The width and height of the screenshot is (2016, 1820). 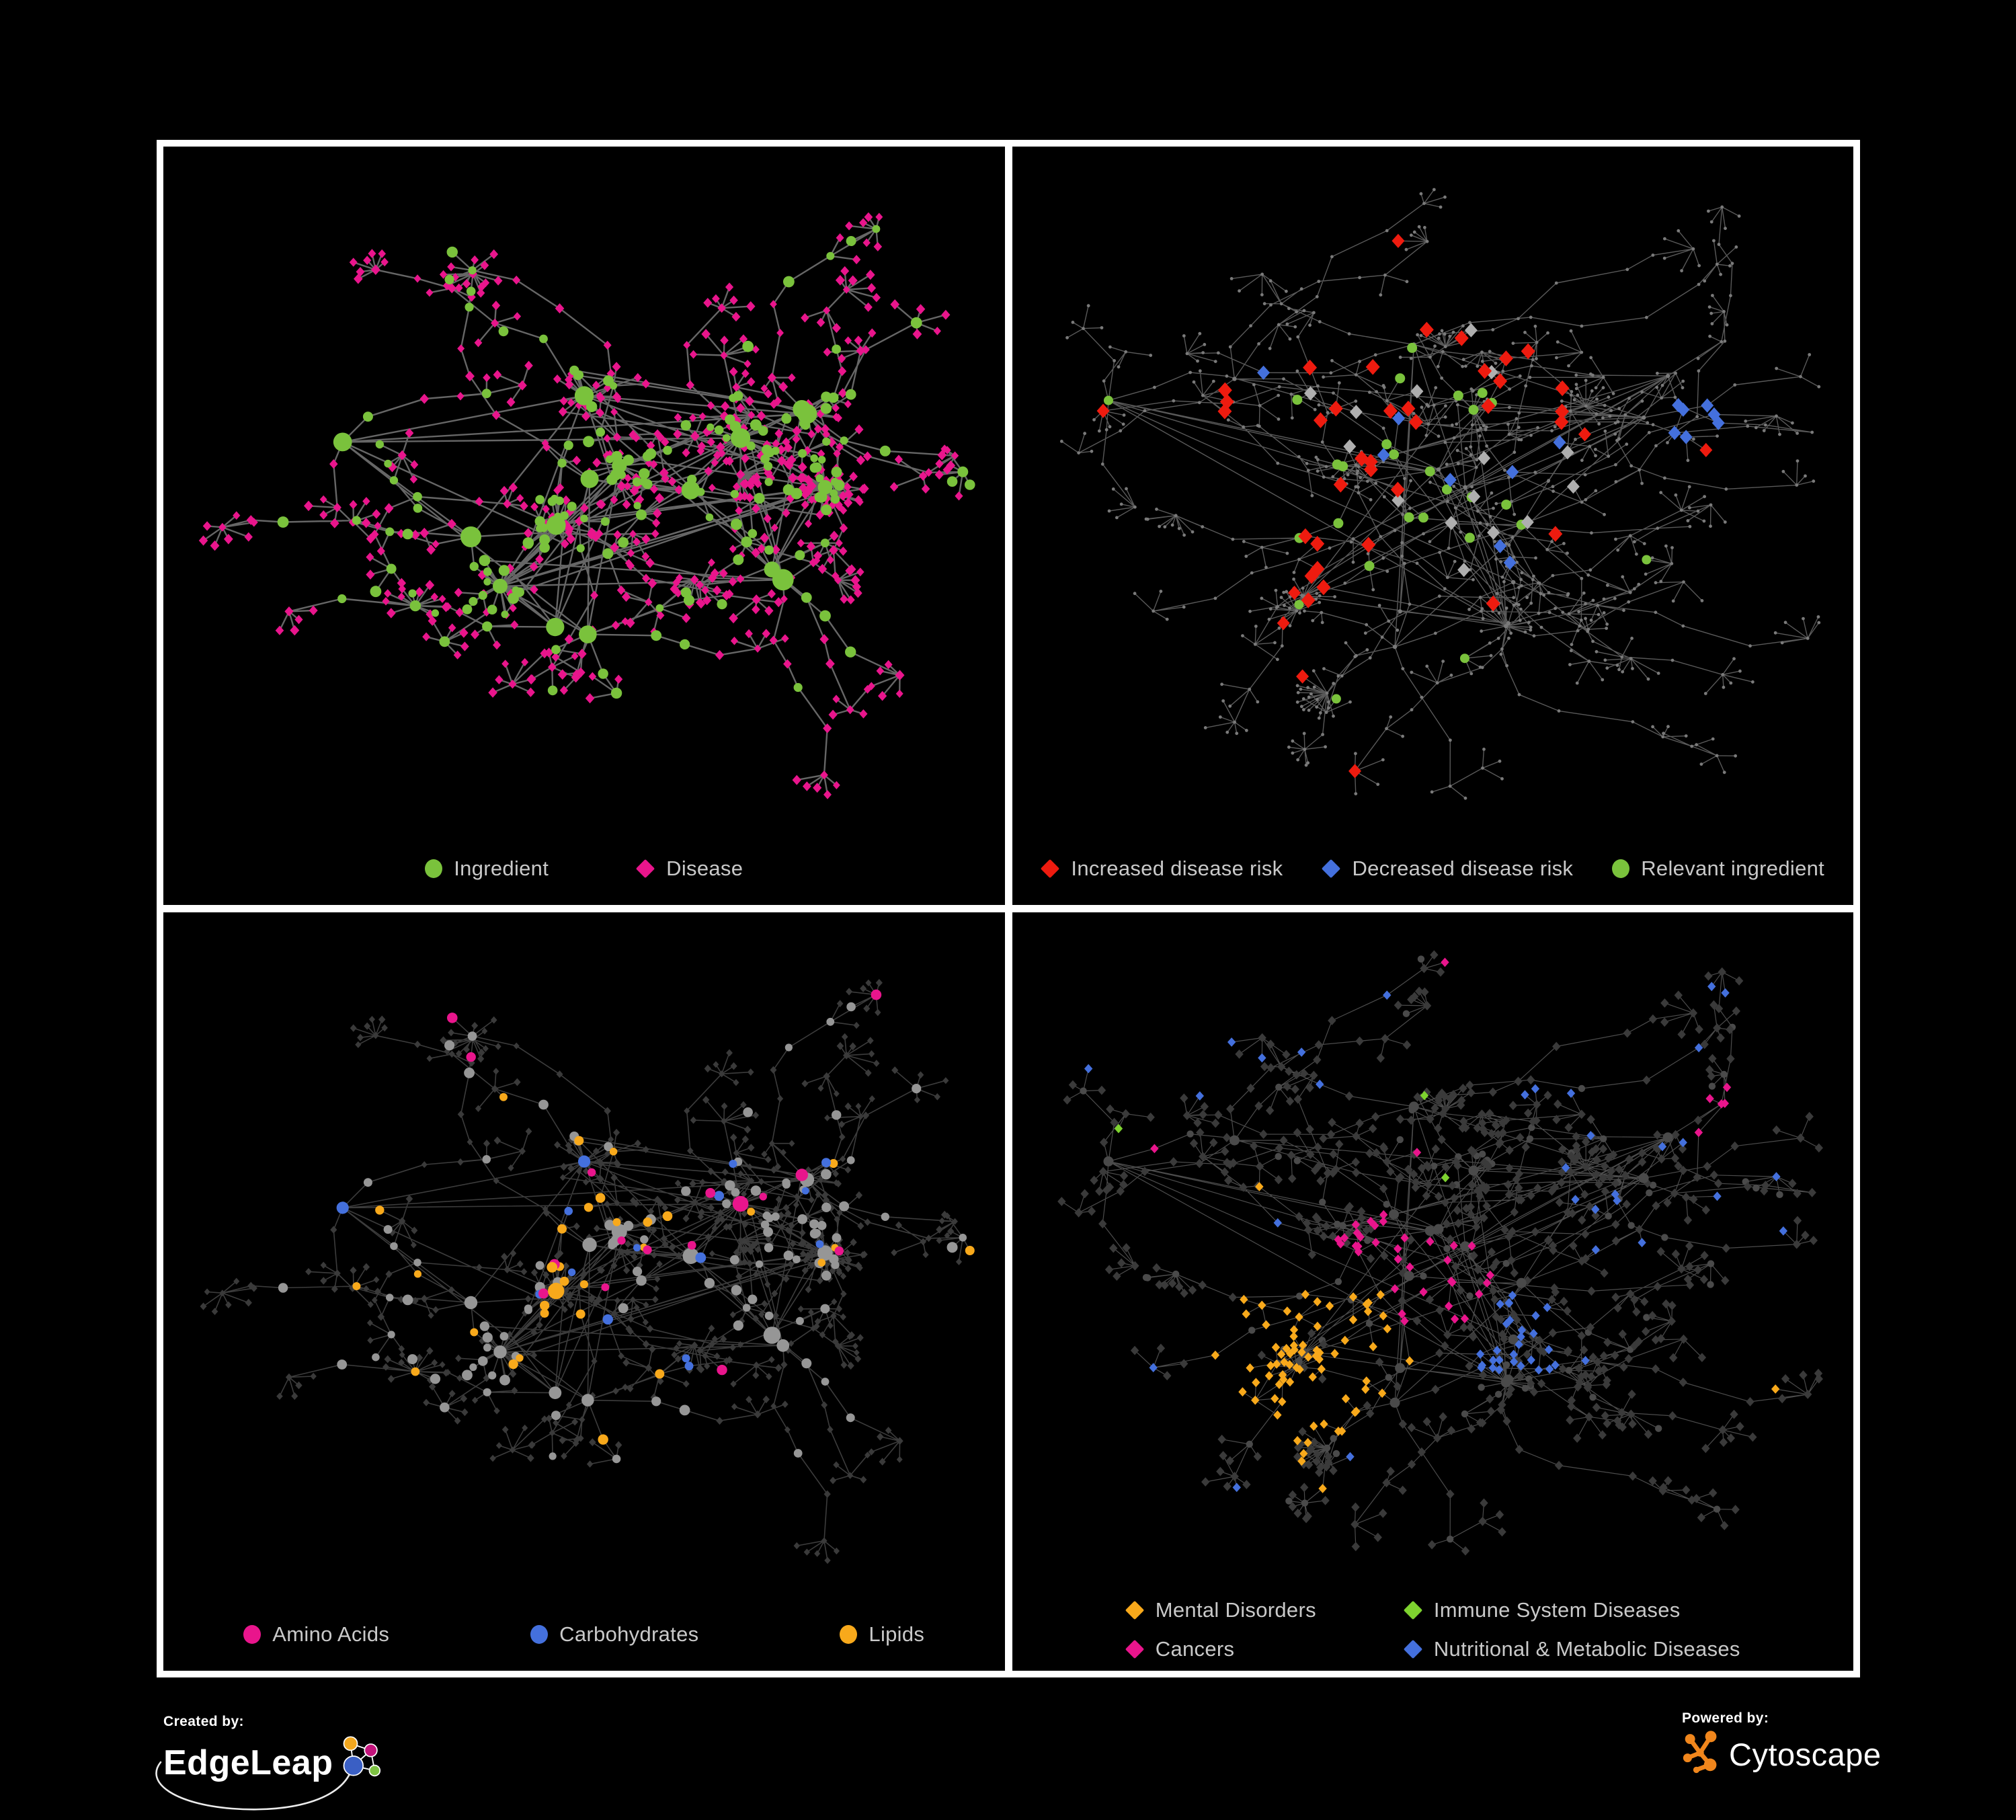 I want to click on legend-label: Lipids, so click(x=897, y=1634).